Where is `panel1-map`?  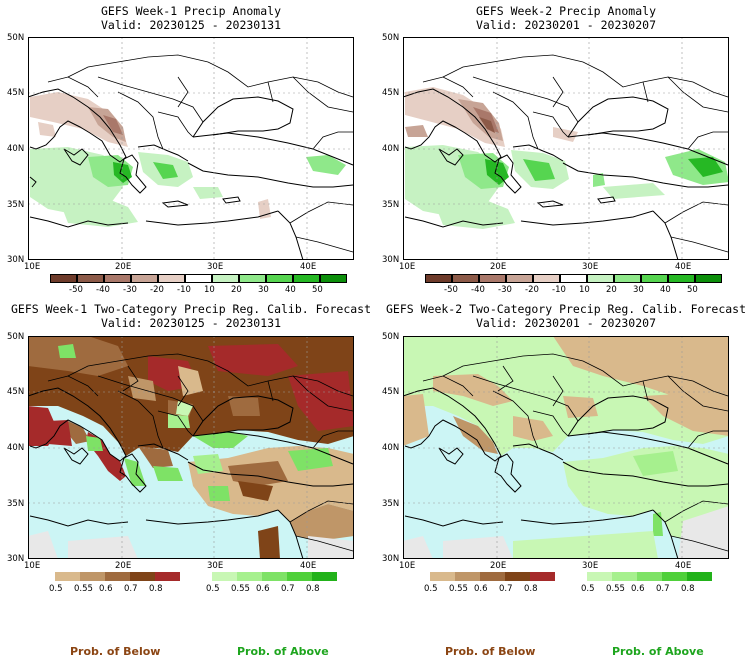 panel1-map is located at coordinates (191, 148).